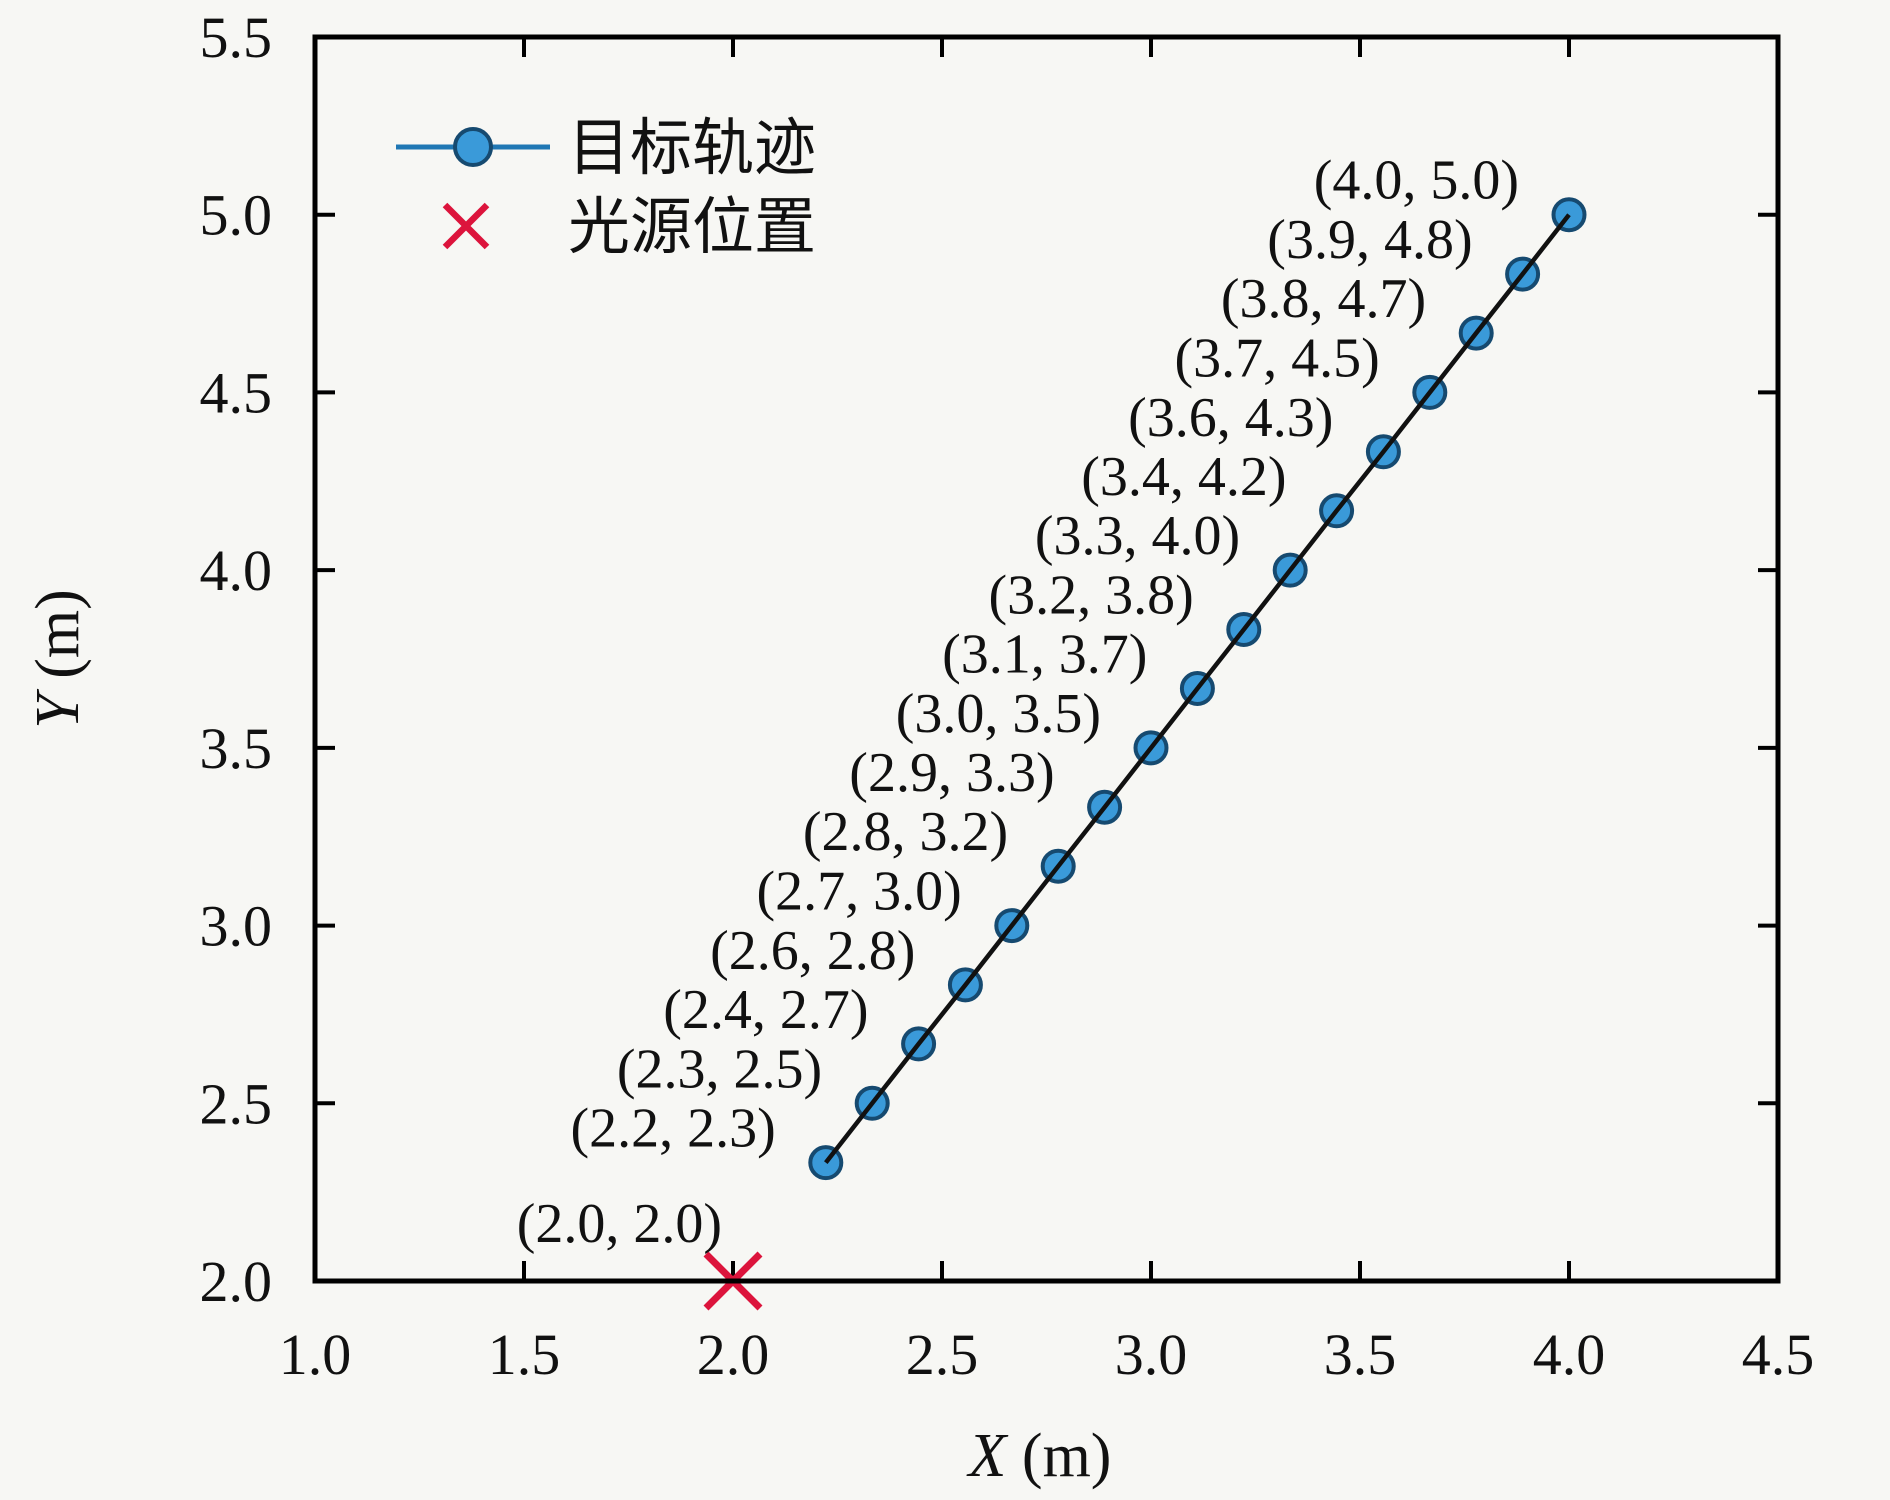 The image size is (1890, 1500). Describe the element at coordinates (1778, 1354) in the screenshot. I see `x-tick-label: 4.5` at that location.